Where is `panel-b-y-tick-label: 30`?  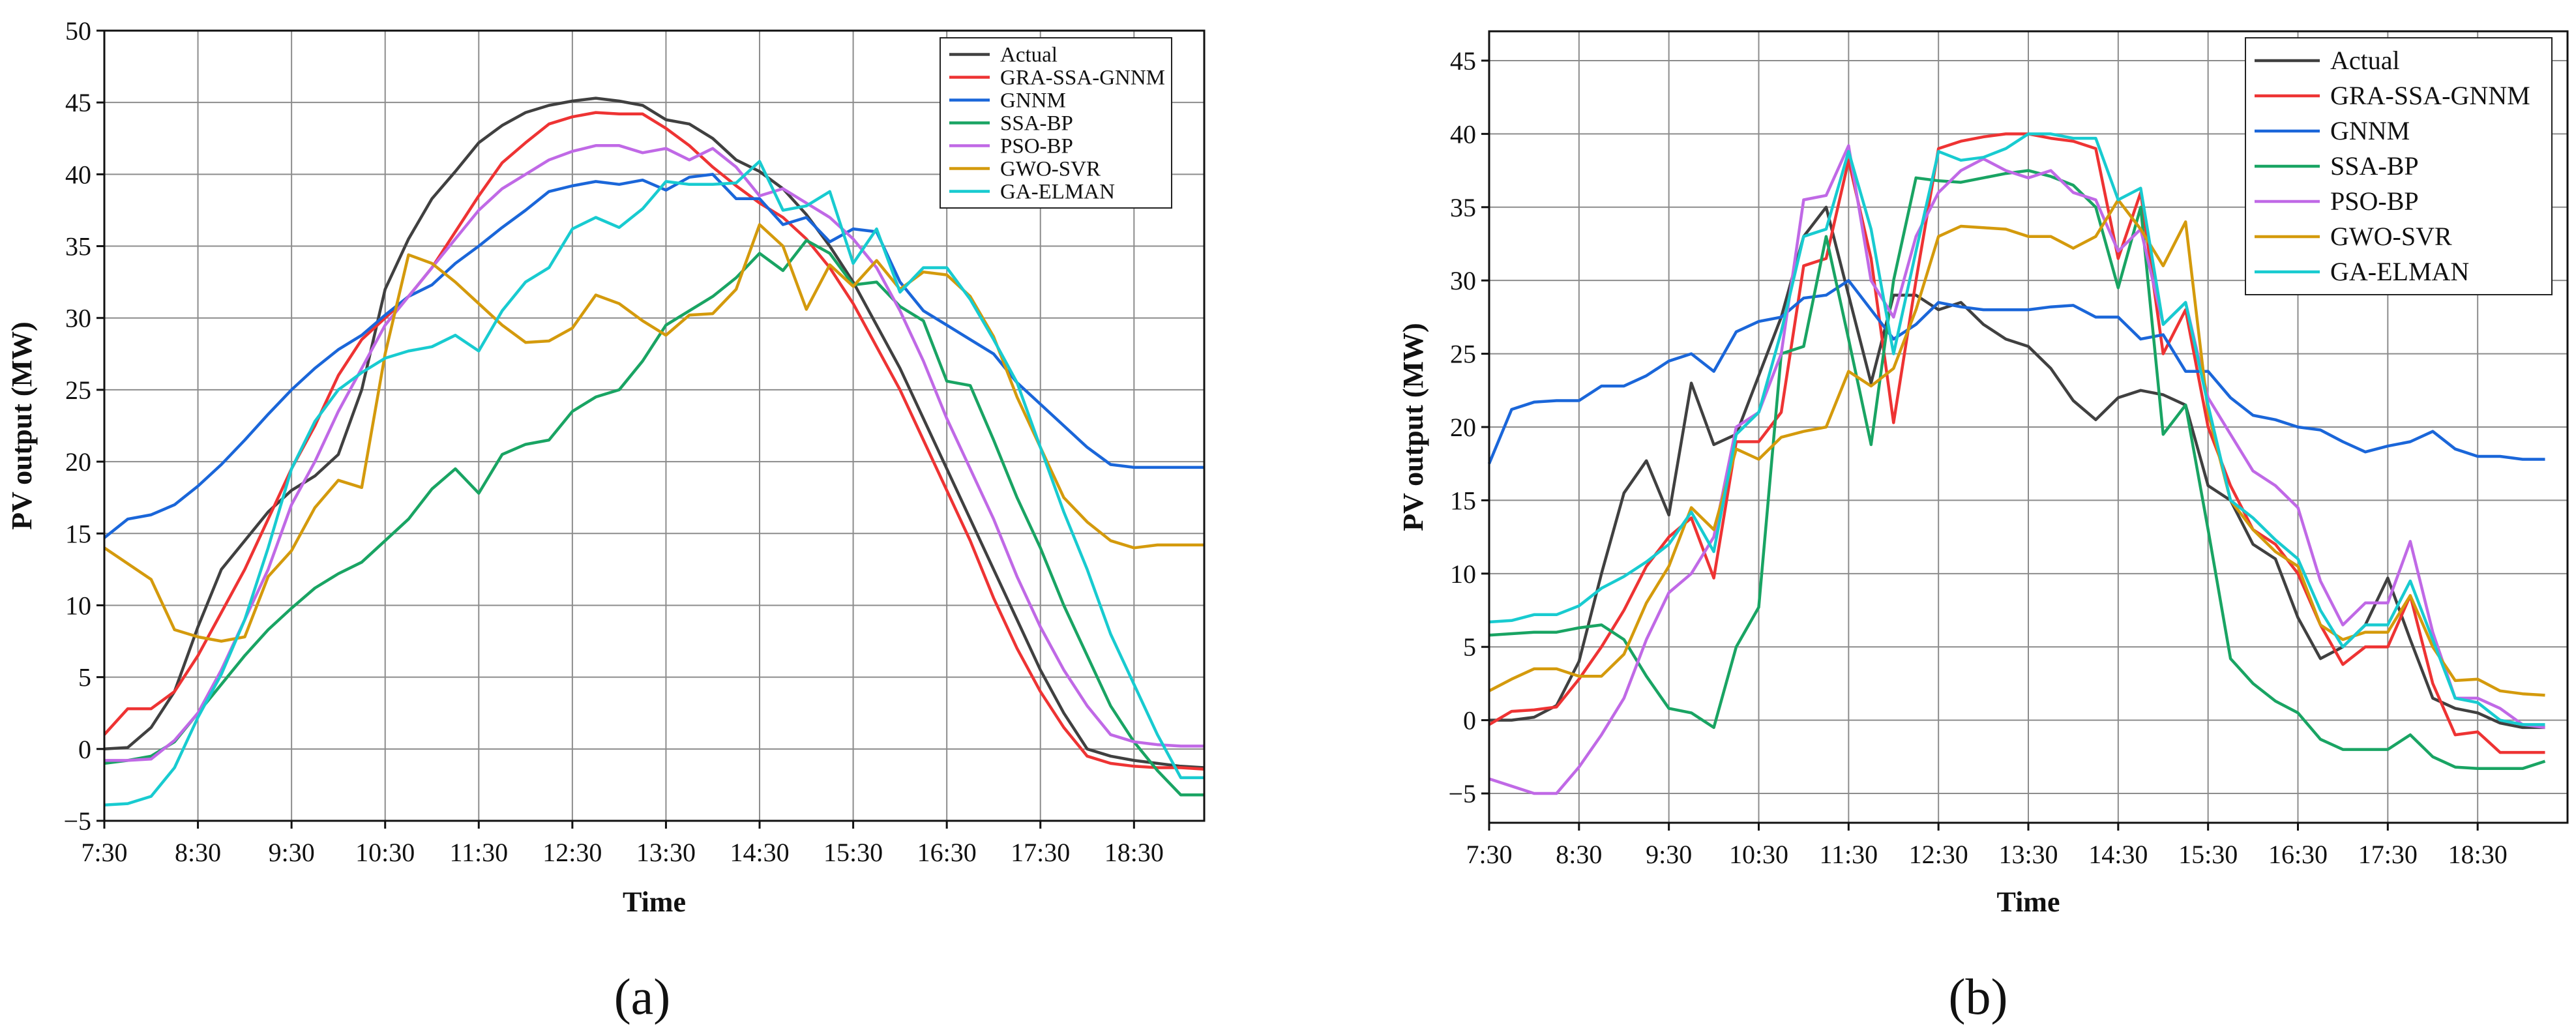
panel-b-y-tick-label: 30 is located at coordinates (1463, 280).